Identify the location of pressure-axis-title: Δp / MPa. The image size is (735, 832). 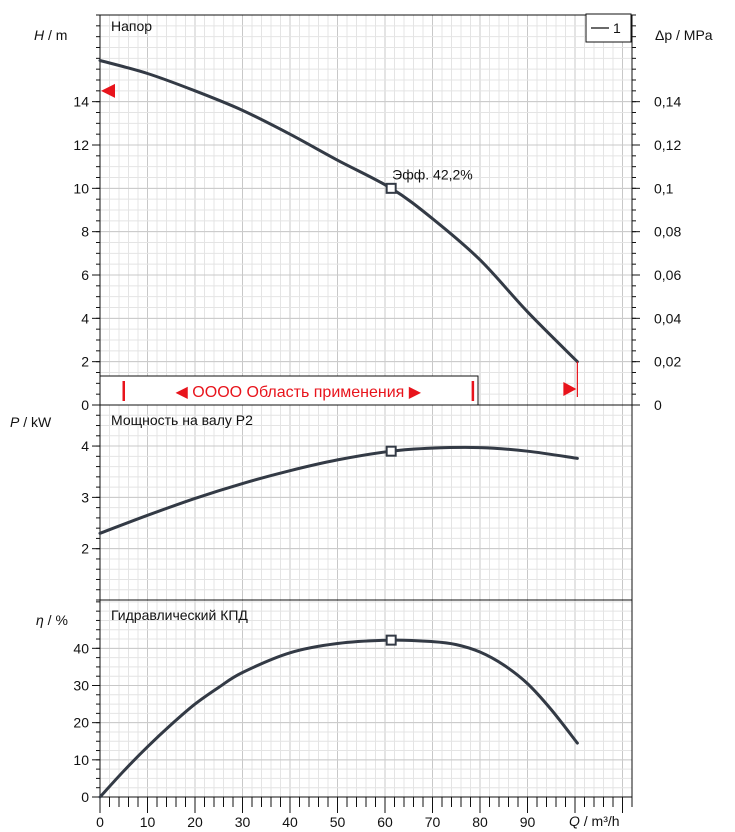
(684, 35).